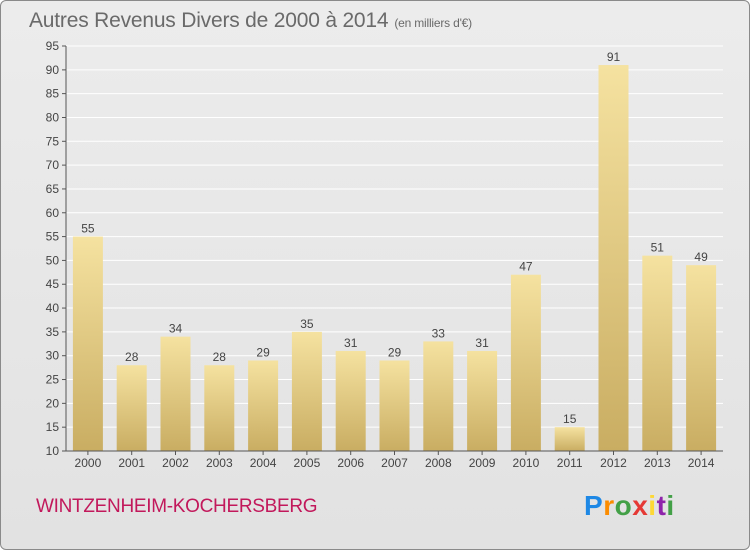  I want to click on y-tick-label: 10, so click(53, 451).